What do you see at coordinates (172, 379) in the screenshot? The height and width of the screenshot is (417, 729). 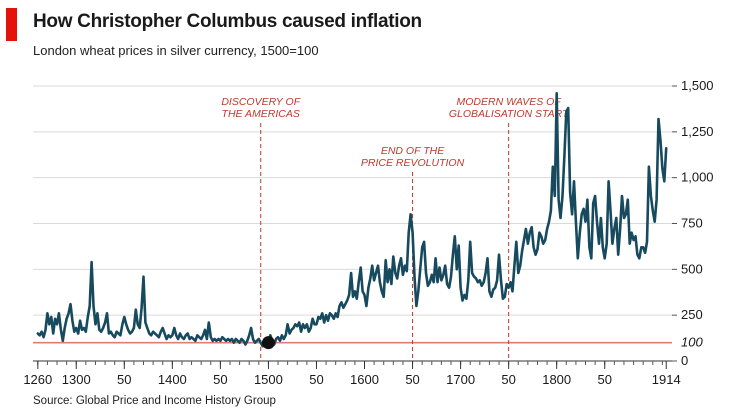 I see `x-tick-label: 1400` at bounding box center [172, 379].